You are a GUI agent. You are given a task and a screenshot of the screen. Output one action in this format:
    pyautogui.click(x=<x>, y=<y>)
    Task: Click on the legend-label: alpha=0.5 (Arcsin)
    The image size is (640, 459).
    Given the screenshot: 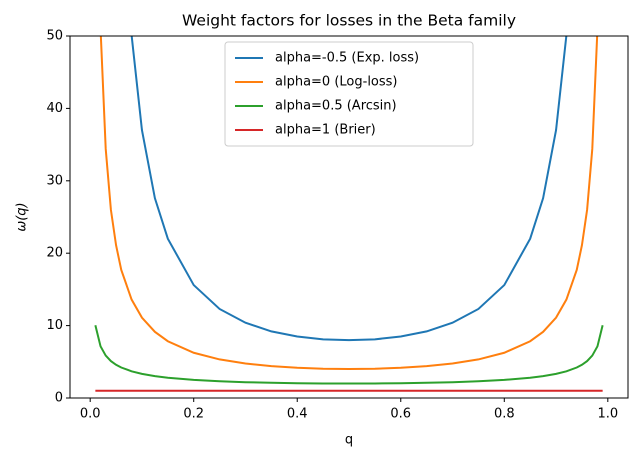 What is the action you would take?
    pyautogui.click(x=336, y=106)
    